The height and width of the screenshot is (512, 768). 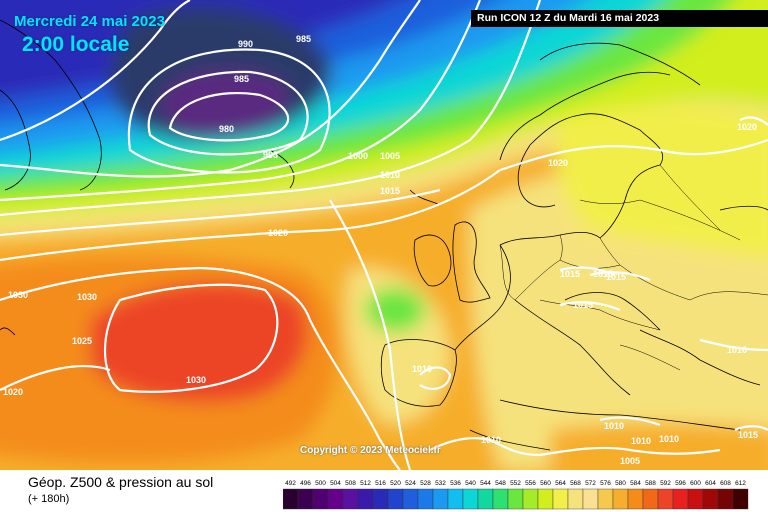 I want to click on scale-label: 548, so click(x=500, y=483).